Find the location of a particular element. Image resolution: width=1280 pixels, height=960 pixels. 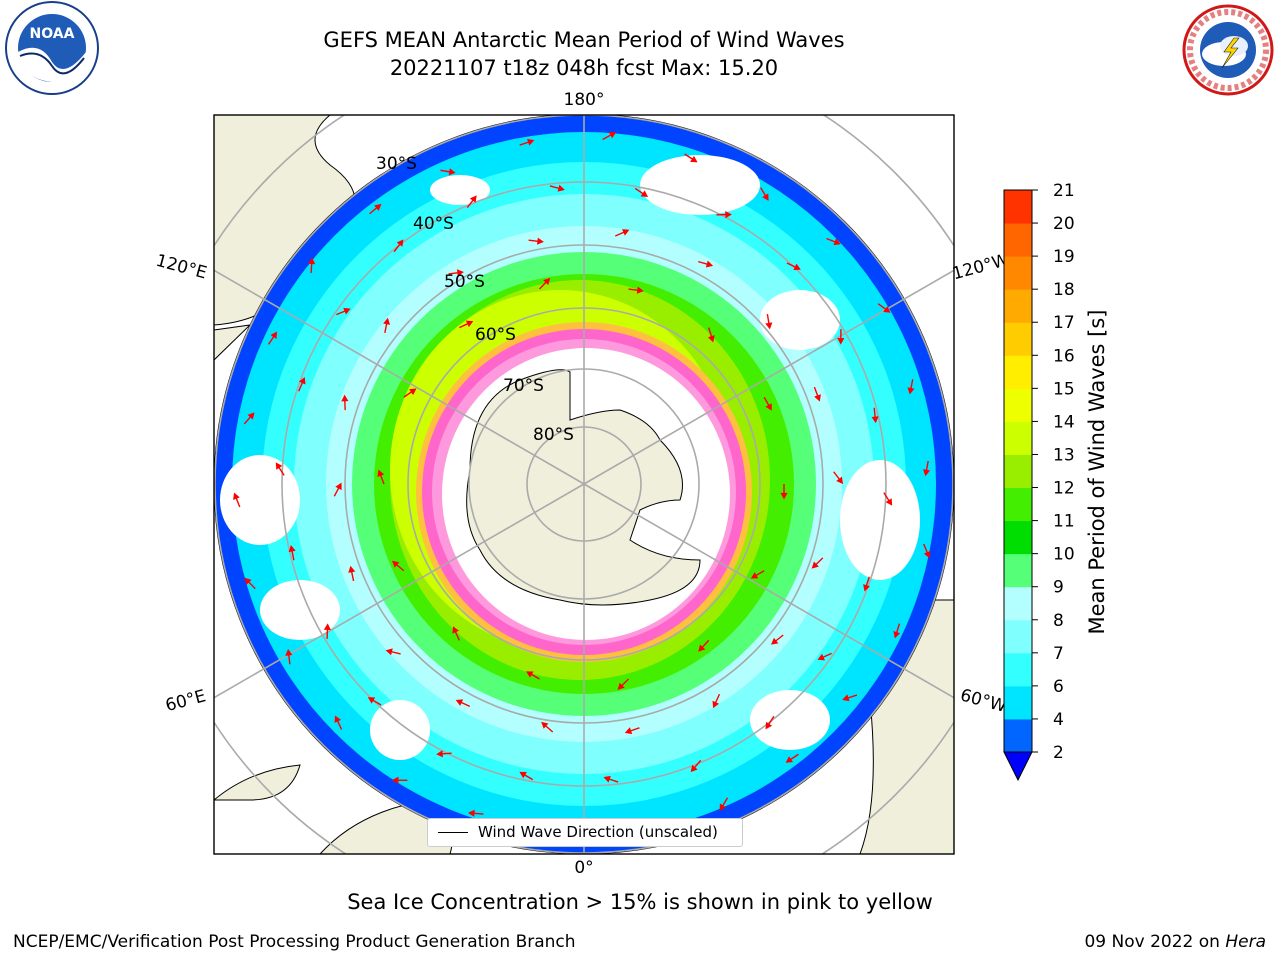

colorbar-tick-label: 7 is located at coordinates (1058, 654).